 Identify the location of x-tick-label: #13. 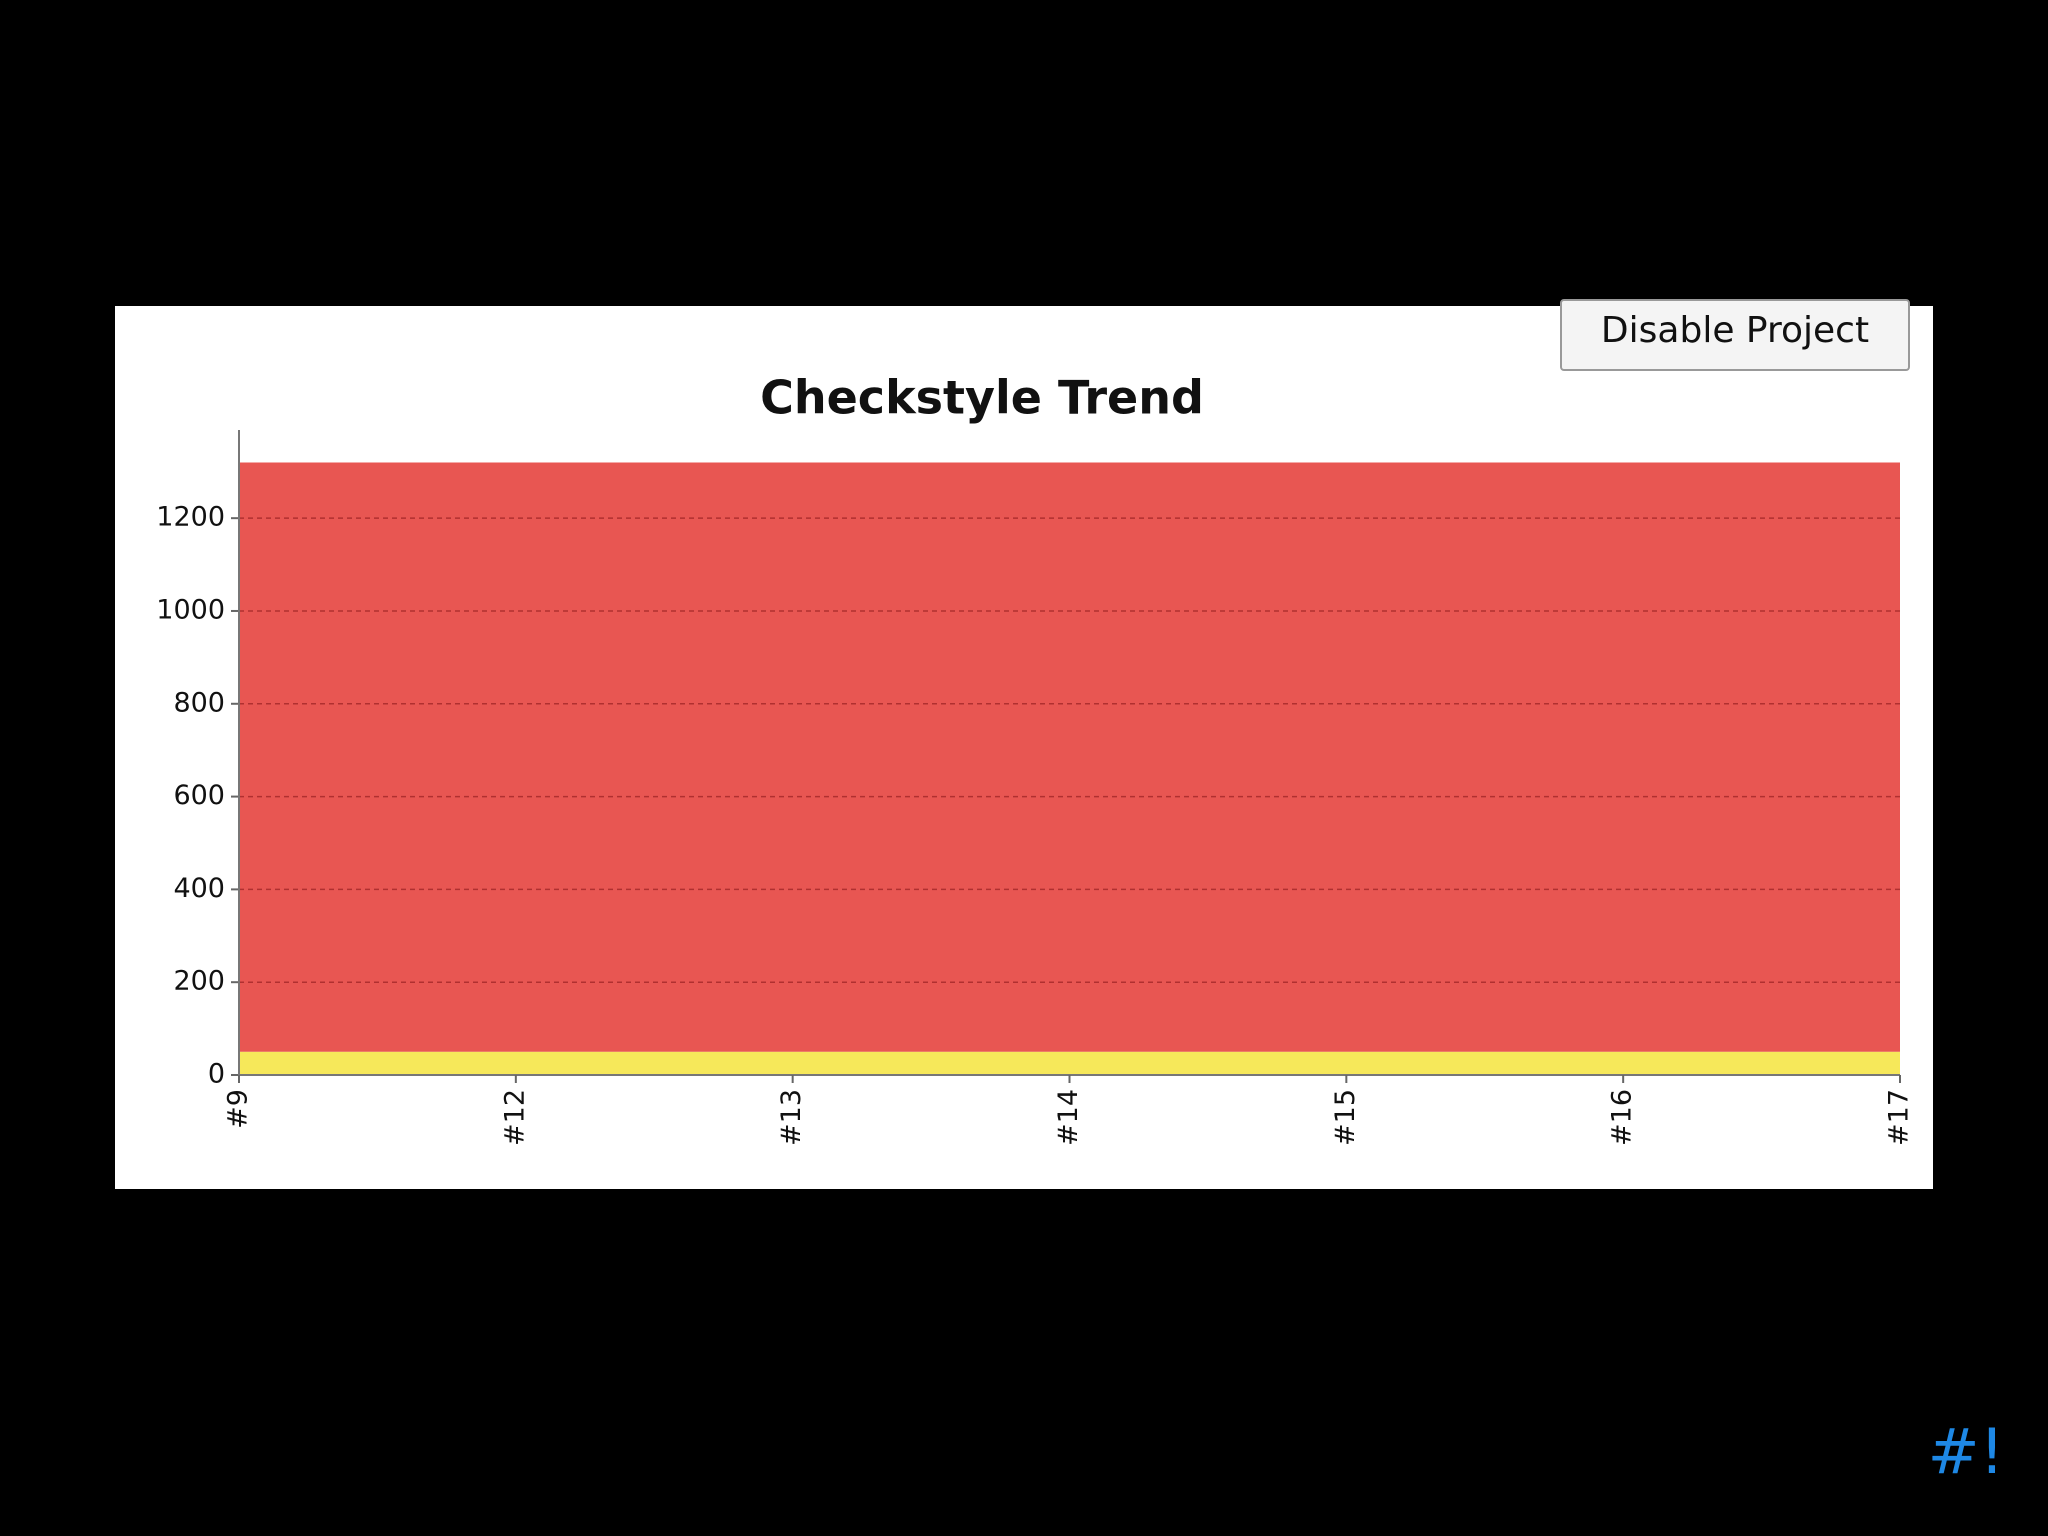
(791, 1117).